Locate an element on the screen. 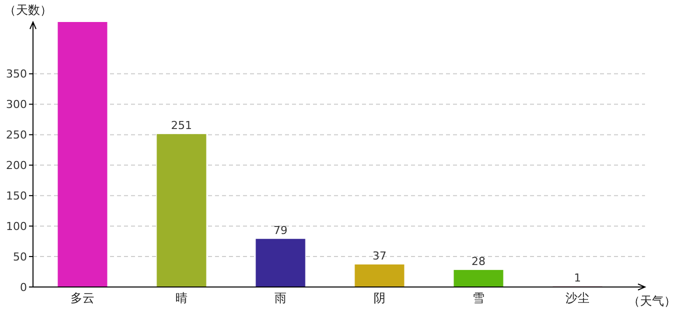 This screenshot has width=680, height=320. data-label: 79 is located at coordinates (281, 230).